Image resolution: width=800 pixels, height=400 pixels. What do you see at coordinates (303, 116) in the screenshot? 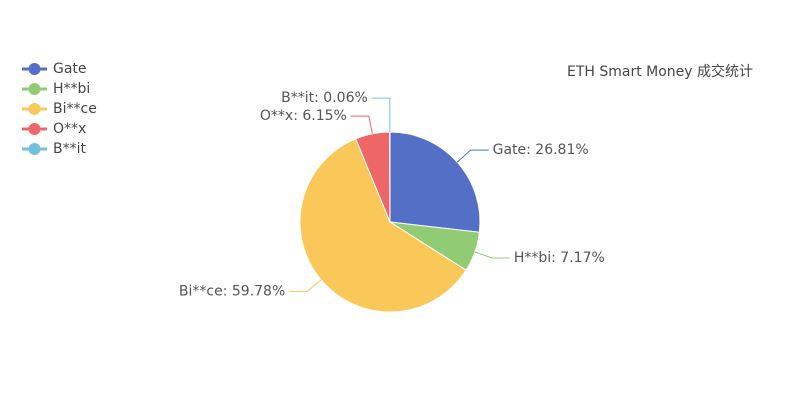
I see `data-label: O**x: 6.15%` at bounding box center [303, 116].